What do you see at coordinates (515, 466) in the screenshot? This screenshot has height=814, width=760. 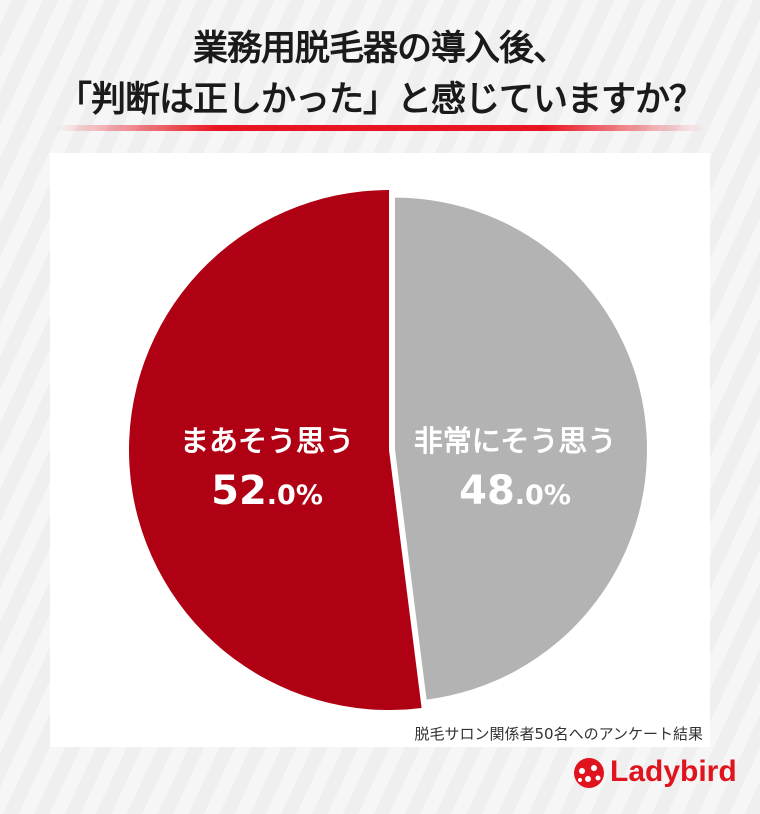 I see `label-slice-gray: 非常にそう思う 48.0%` at bounding box center [515, 466].